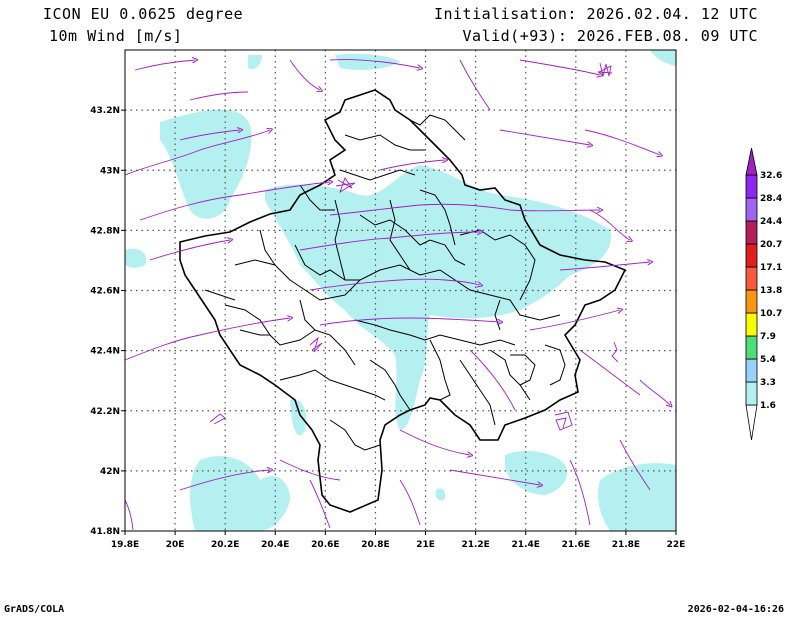 The image size is (800, 618). What do you see at coordinates (275, 545) in the screenshot?
I see `x-tick-label: 20.4E` at bounding box center [275, 545].